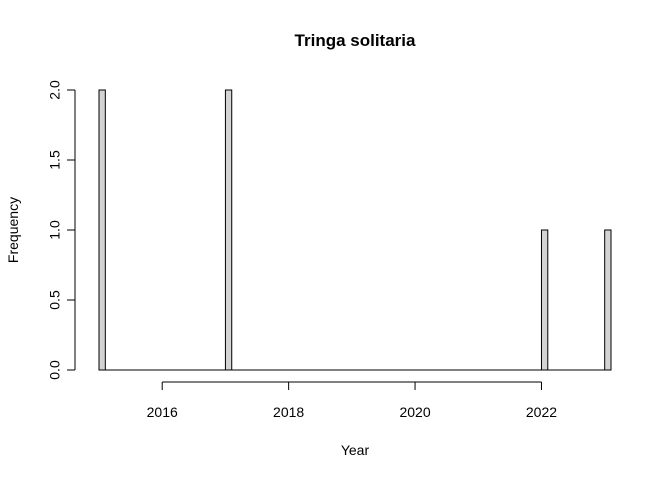  Describe the element at coordinates (162, 412) in the screenshot. I see `x-tick-label-2016: 2016` at that location.